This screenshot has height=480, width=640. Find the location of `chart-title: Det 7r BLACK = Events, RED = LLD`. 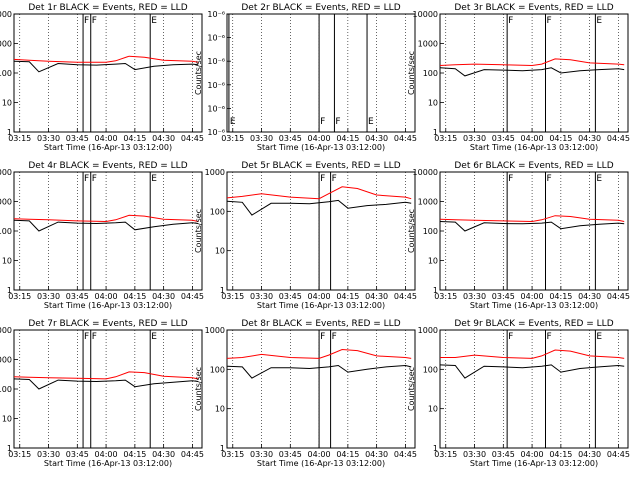

chart-title: Det 7r BLACK = Events, RED = LLD is located at coordinates (107, 324).